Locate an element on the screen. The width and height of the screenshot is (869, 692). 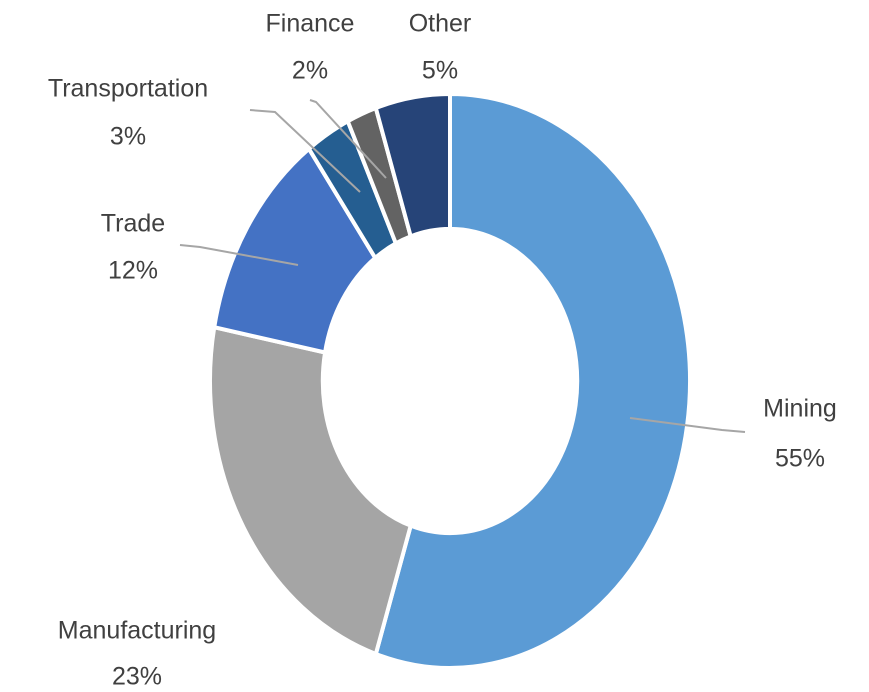
value-label: 12% is located at coordinates (133, 271).